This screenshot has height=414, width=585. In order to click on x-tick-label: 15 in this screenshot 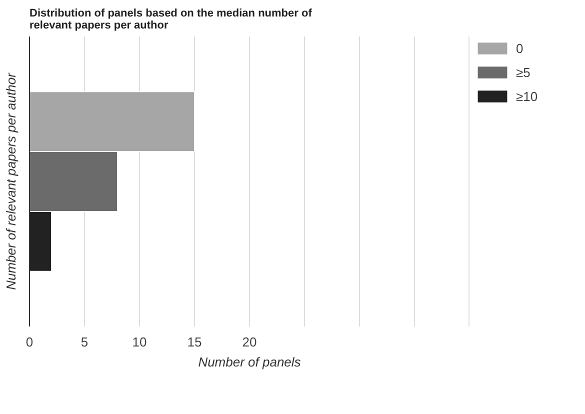, I will do `click(194, 342)`.